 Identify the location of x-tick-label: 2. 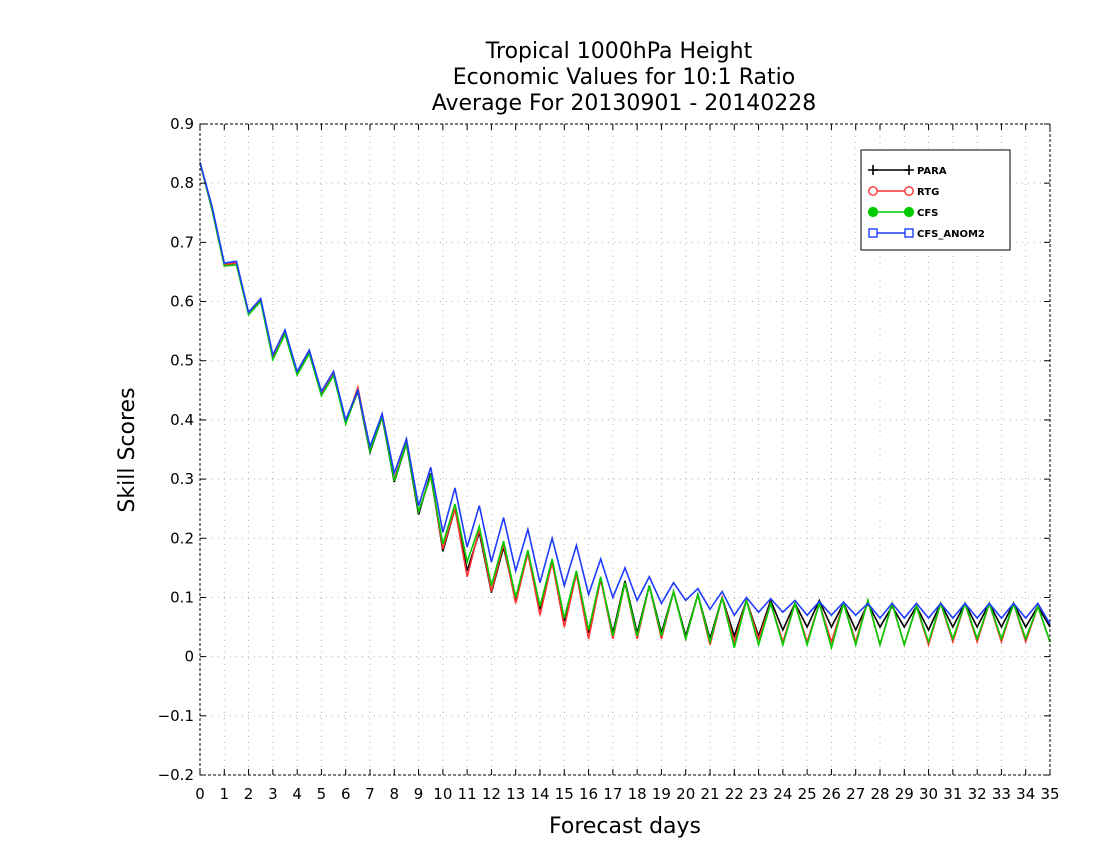
(249, 794).